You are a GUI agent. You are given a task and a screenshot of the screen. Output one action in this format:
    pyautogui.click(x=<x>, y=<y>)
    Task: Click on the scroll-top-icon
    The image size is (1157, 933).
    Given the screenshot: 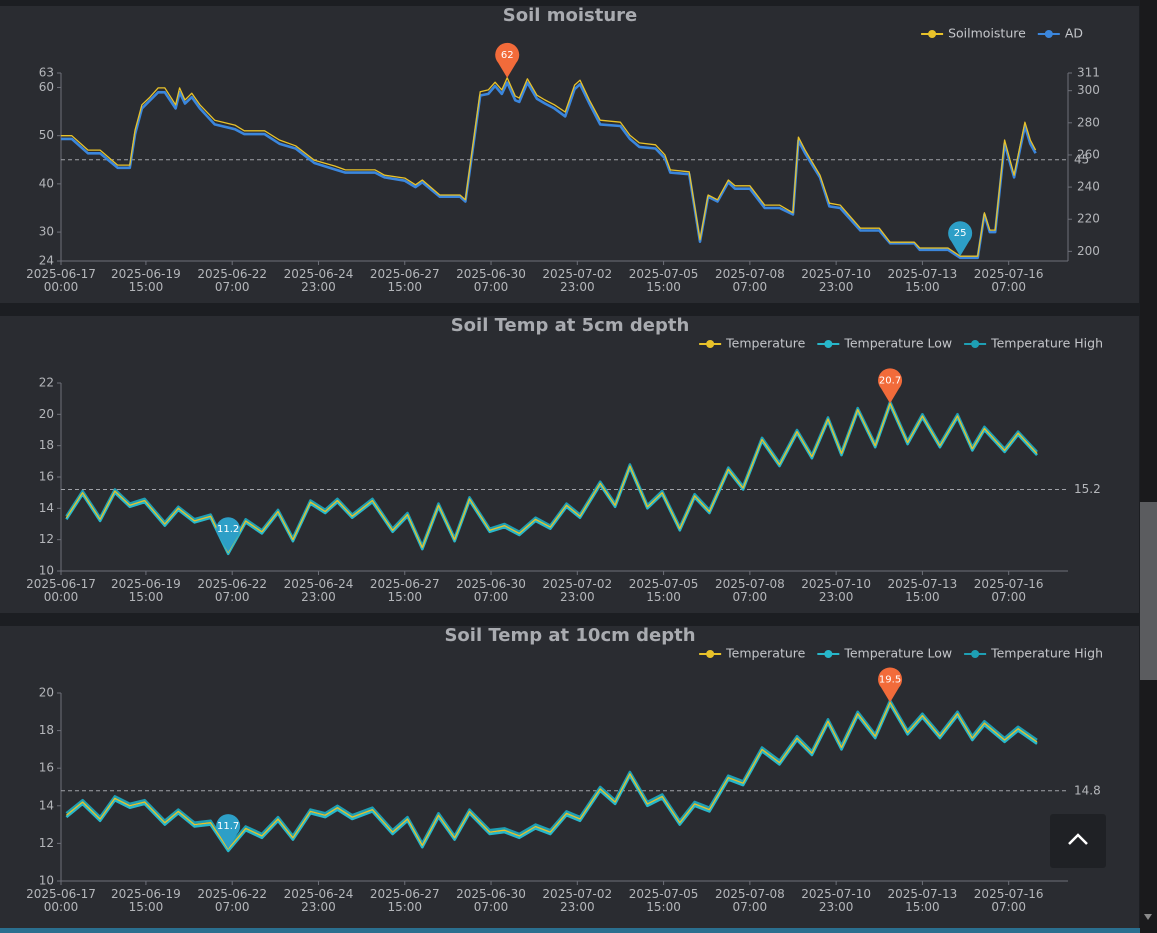 What is the action you would take?
    pyautogui.click(x=1078, y=839)
    